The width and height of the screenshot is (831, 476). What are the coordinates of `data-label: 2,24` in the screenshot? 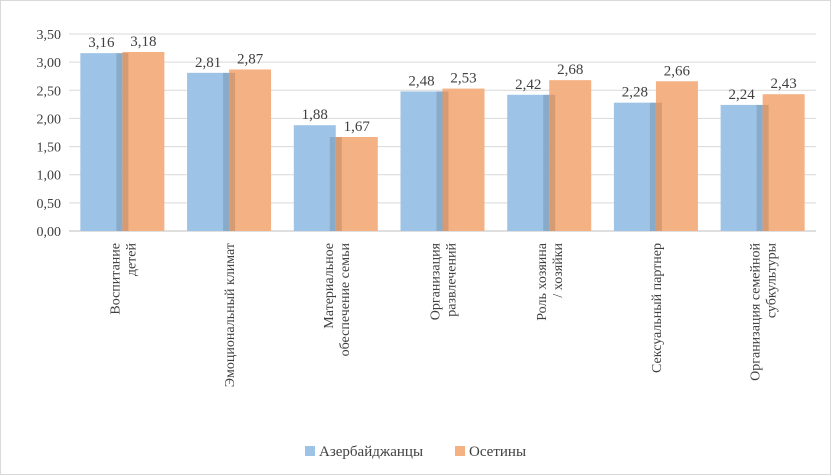 It's located at (742, 95).